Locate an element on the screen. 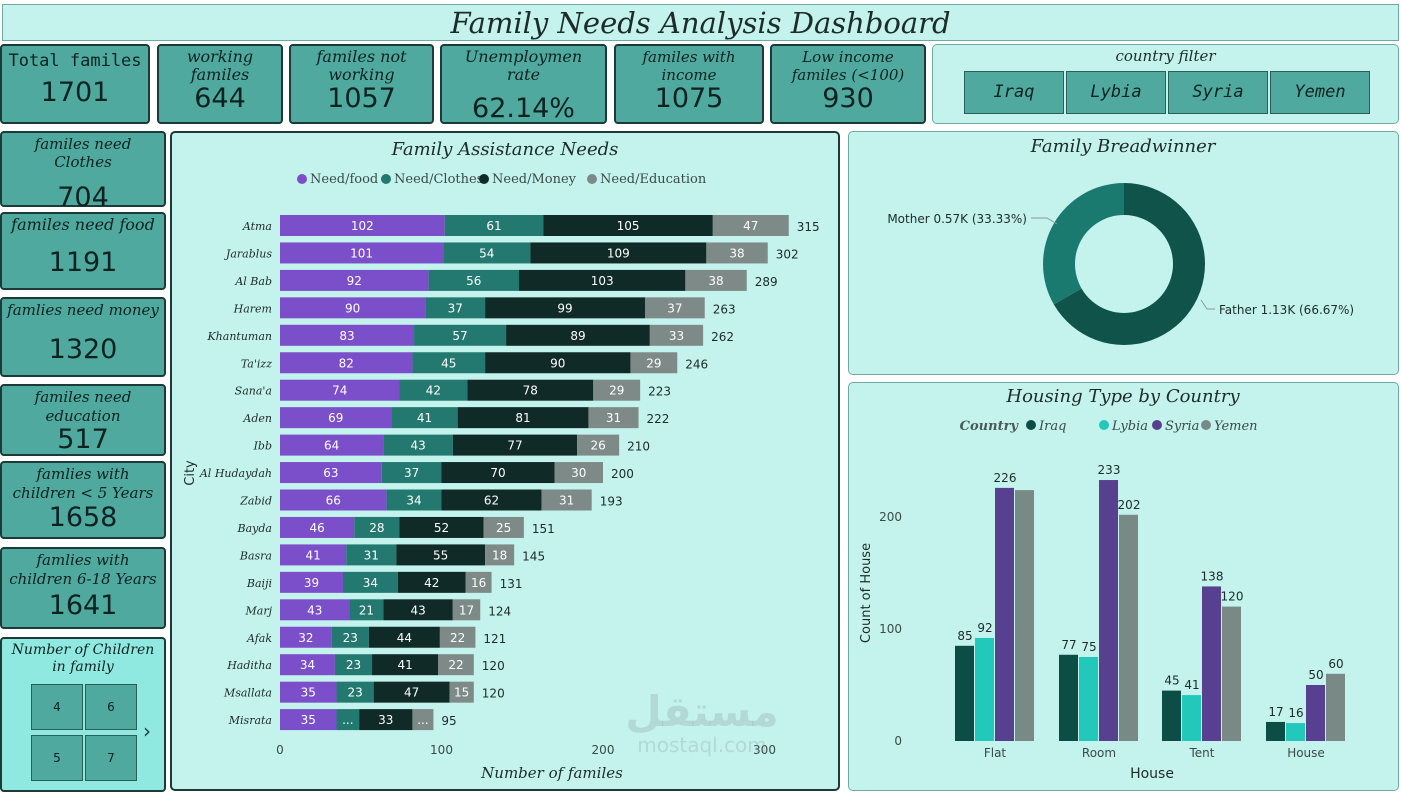 The image size is (1401, 797). kpi-families-children-6-18: famlies with children 6-18 Years 1641 is located at coordinates (83, 588).